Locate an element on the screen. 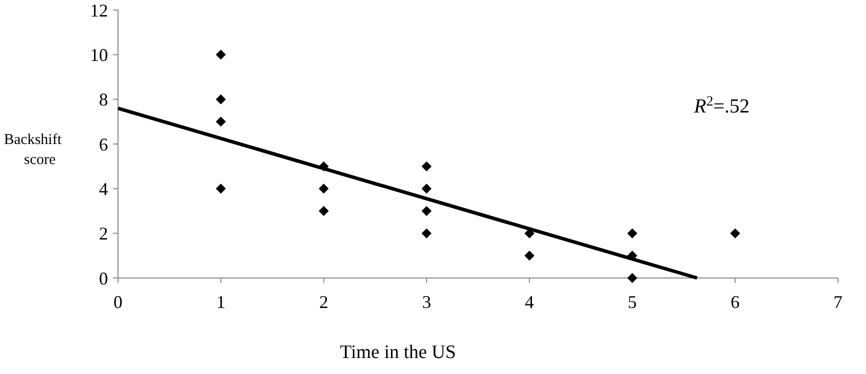  x-axis-title: Time in the US is located at coordinates (398, 352).